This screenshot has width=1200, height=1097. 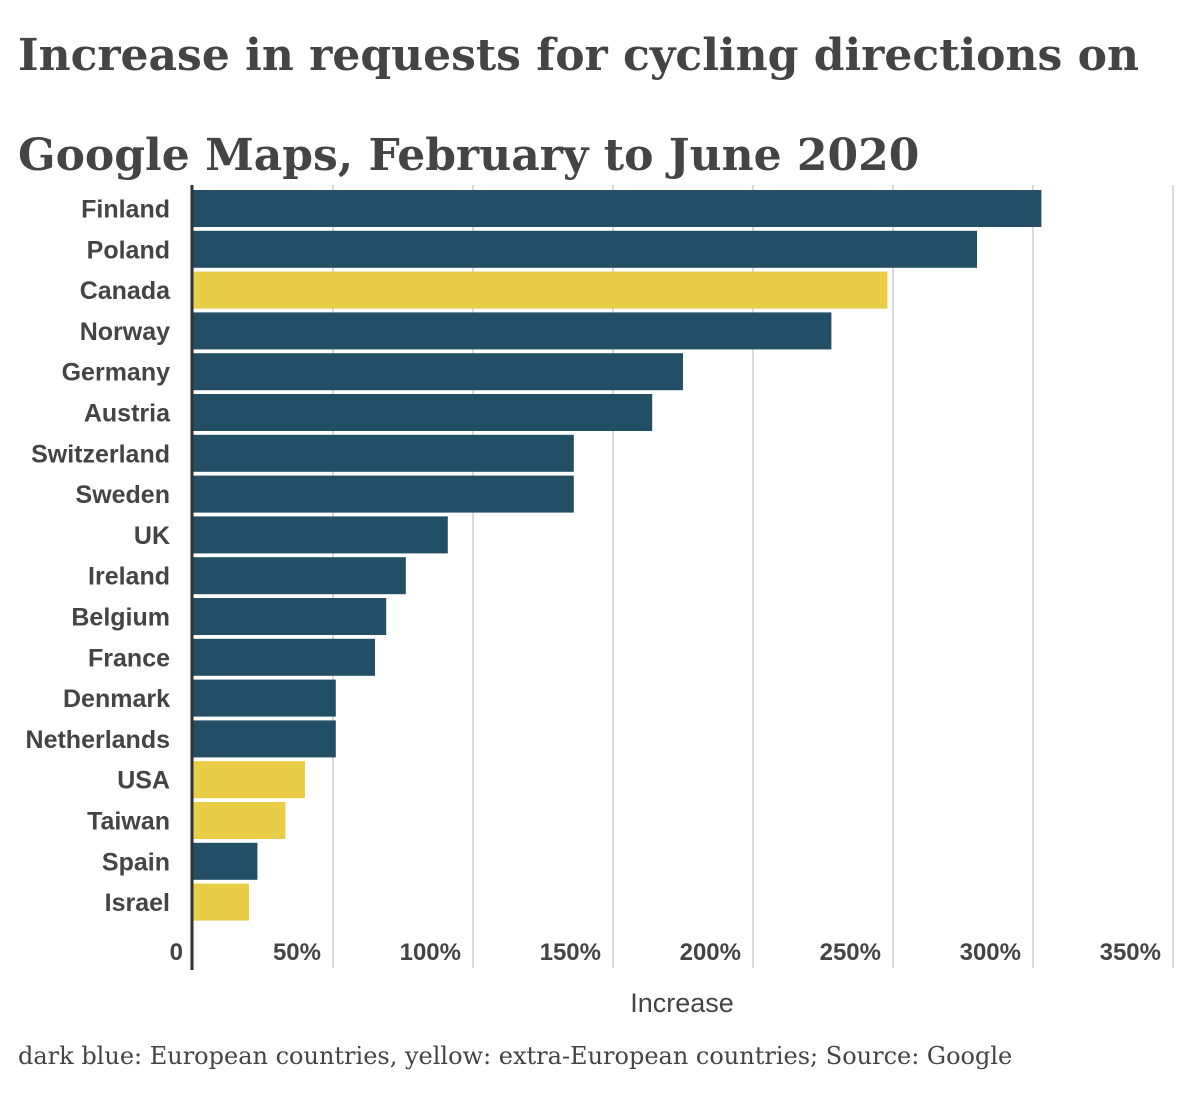 What do you see at coordinates (128, 250) in the screenshot?
I see `category-label-poland: Poland` at bounding box center [128, 250].